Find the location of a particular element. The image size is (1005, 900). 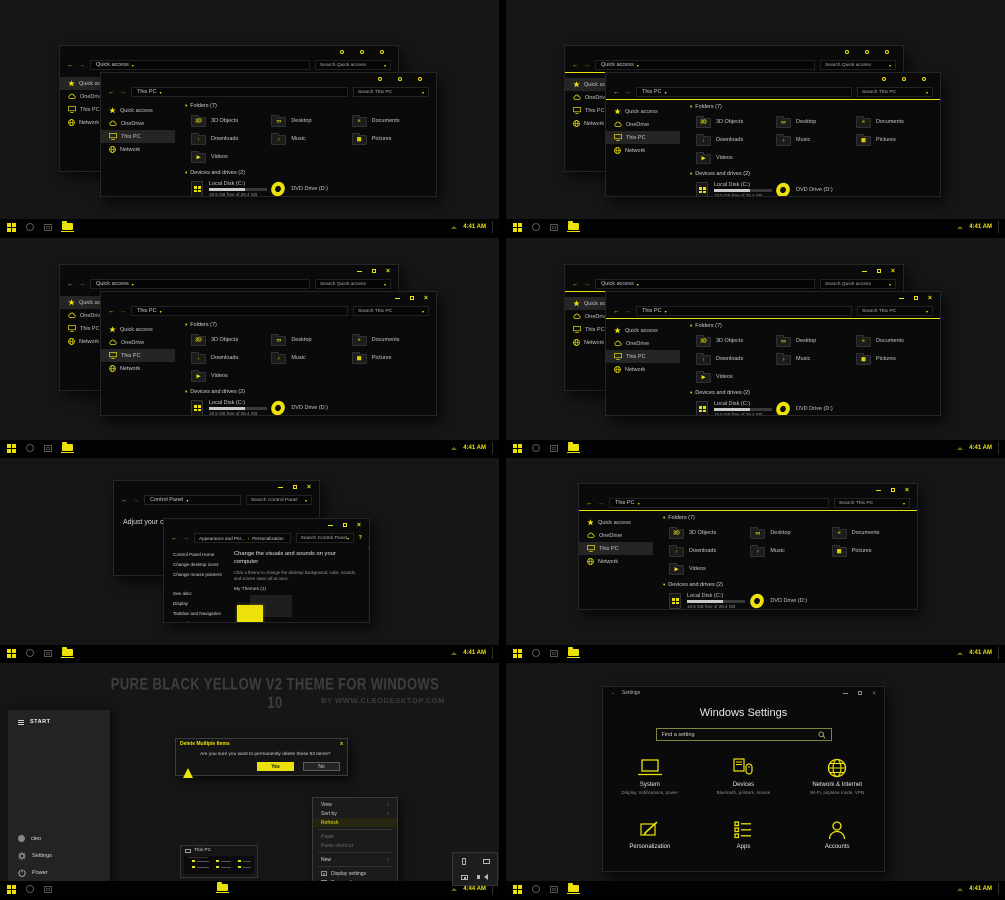

taskbar-clock: 4:41 AM is located at coordinates (980, 653).